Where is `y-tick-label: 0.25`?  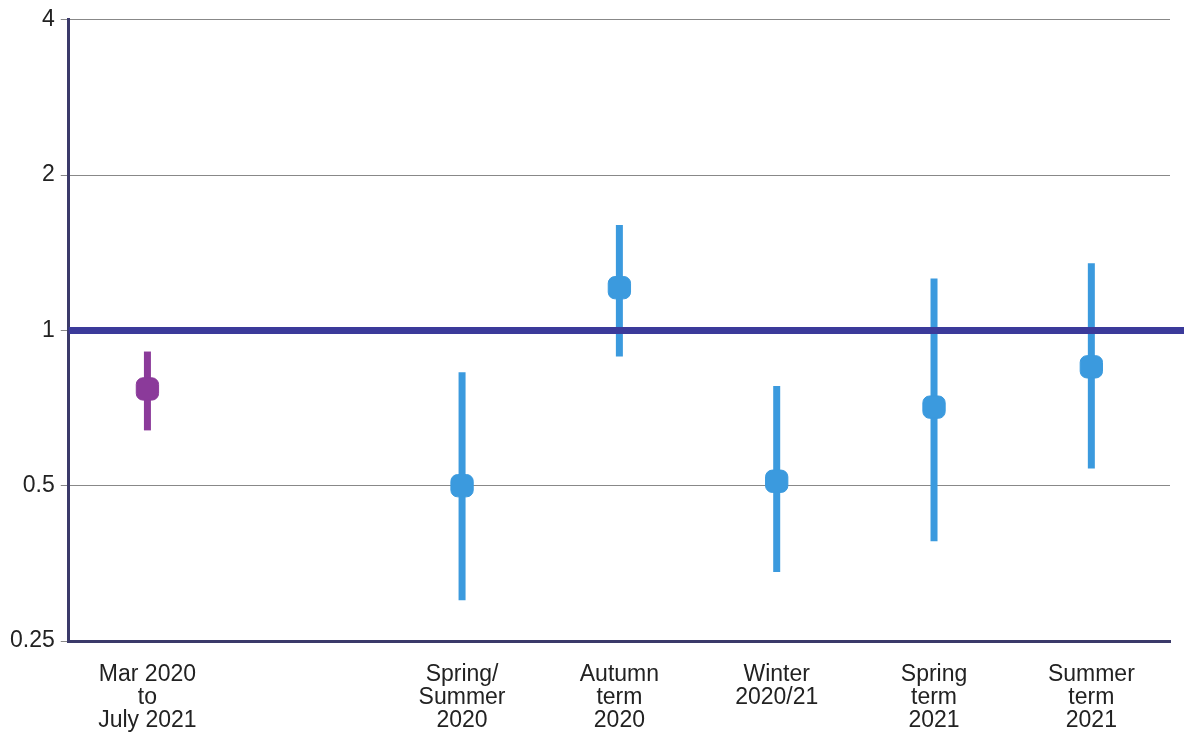
y-tick-label: 0.25 is located at coordinates (32, 639).